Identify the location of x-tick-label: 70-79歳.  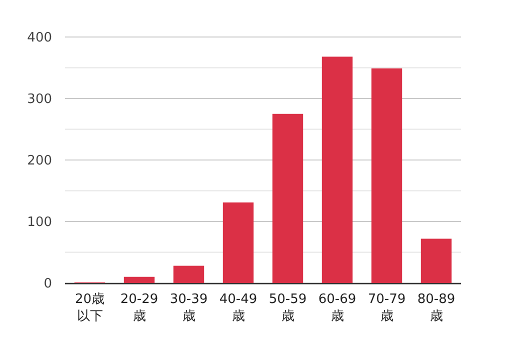
(386, 308).